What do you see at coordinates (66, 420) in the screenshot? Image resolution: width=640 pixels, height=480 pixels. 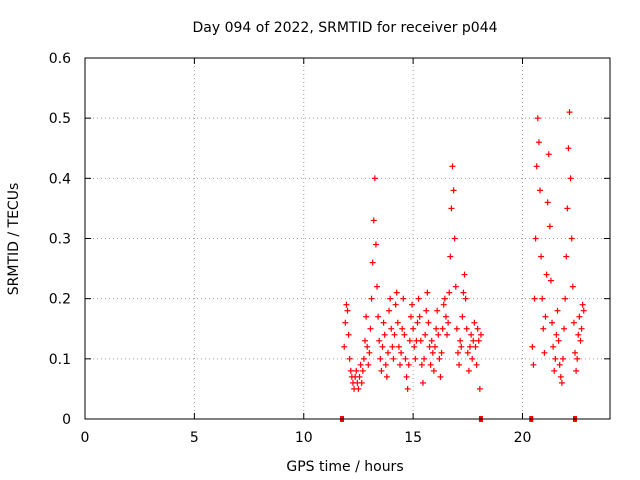 I see `y-tick-label: 0` at bounding box center [66, 420].